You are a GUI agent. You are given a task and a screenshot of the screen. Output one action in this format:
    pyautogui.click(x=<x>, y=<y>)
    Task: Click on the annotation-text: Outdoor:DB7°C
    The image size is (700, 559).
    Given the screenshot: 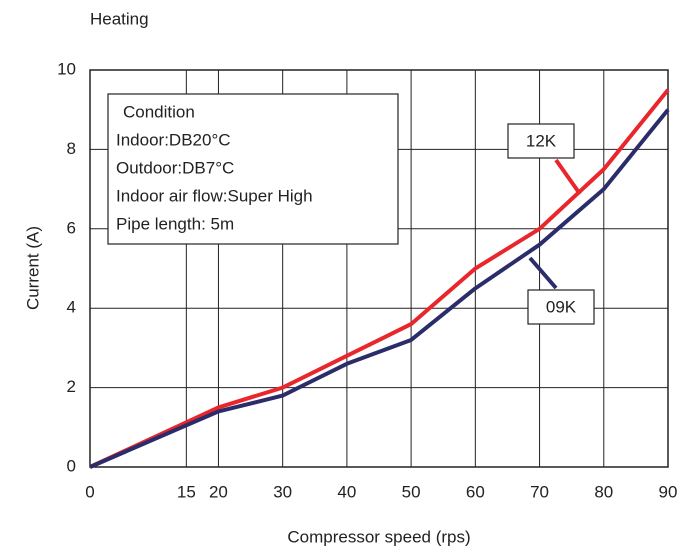 What is the action you would take?
    pyautogui.click(x=175, y=167)
    